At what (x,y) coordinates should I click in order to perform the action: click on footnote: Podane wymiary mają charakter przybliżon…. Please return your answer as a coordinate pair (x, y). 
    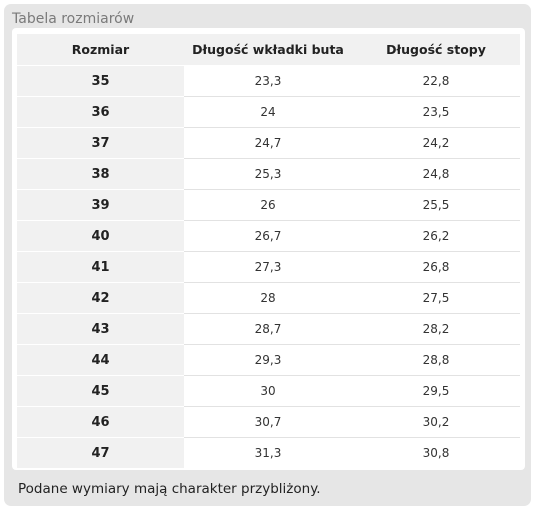
    Looking at the image, I should click on (169, 489).